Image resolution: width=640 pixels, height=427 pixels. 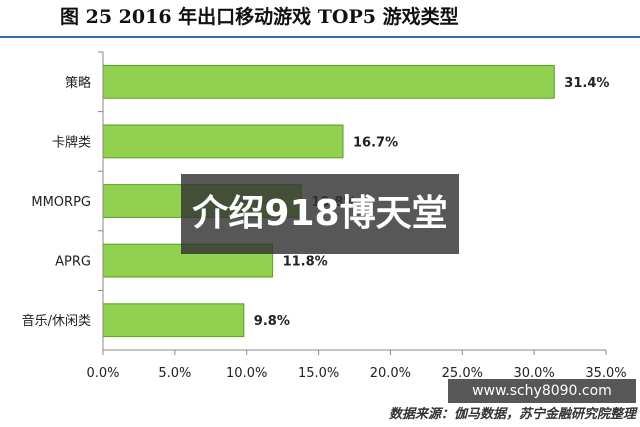 I want to click on x-tick-label-6: 30.0%, so click(x=533, y=373).